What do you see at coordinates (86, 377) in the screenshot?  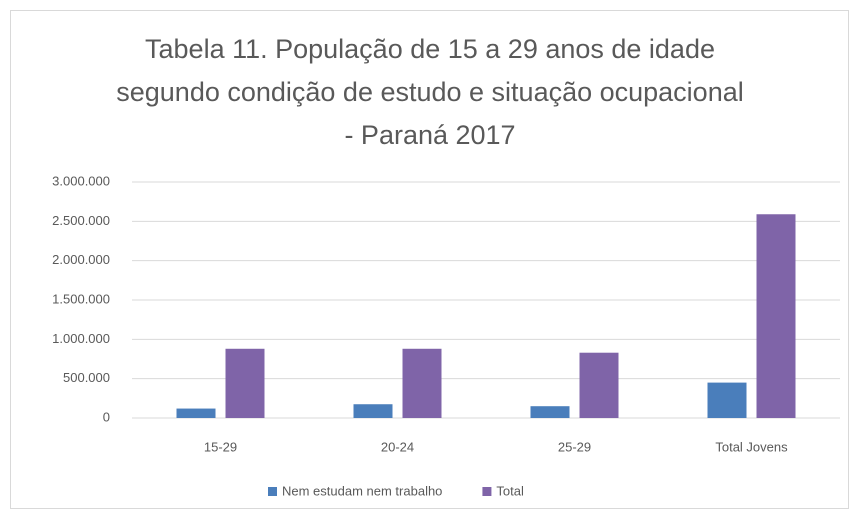 I see `y-tick-label: 500.000` at bounding box center [86, 377].